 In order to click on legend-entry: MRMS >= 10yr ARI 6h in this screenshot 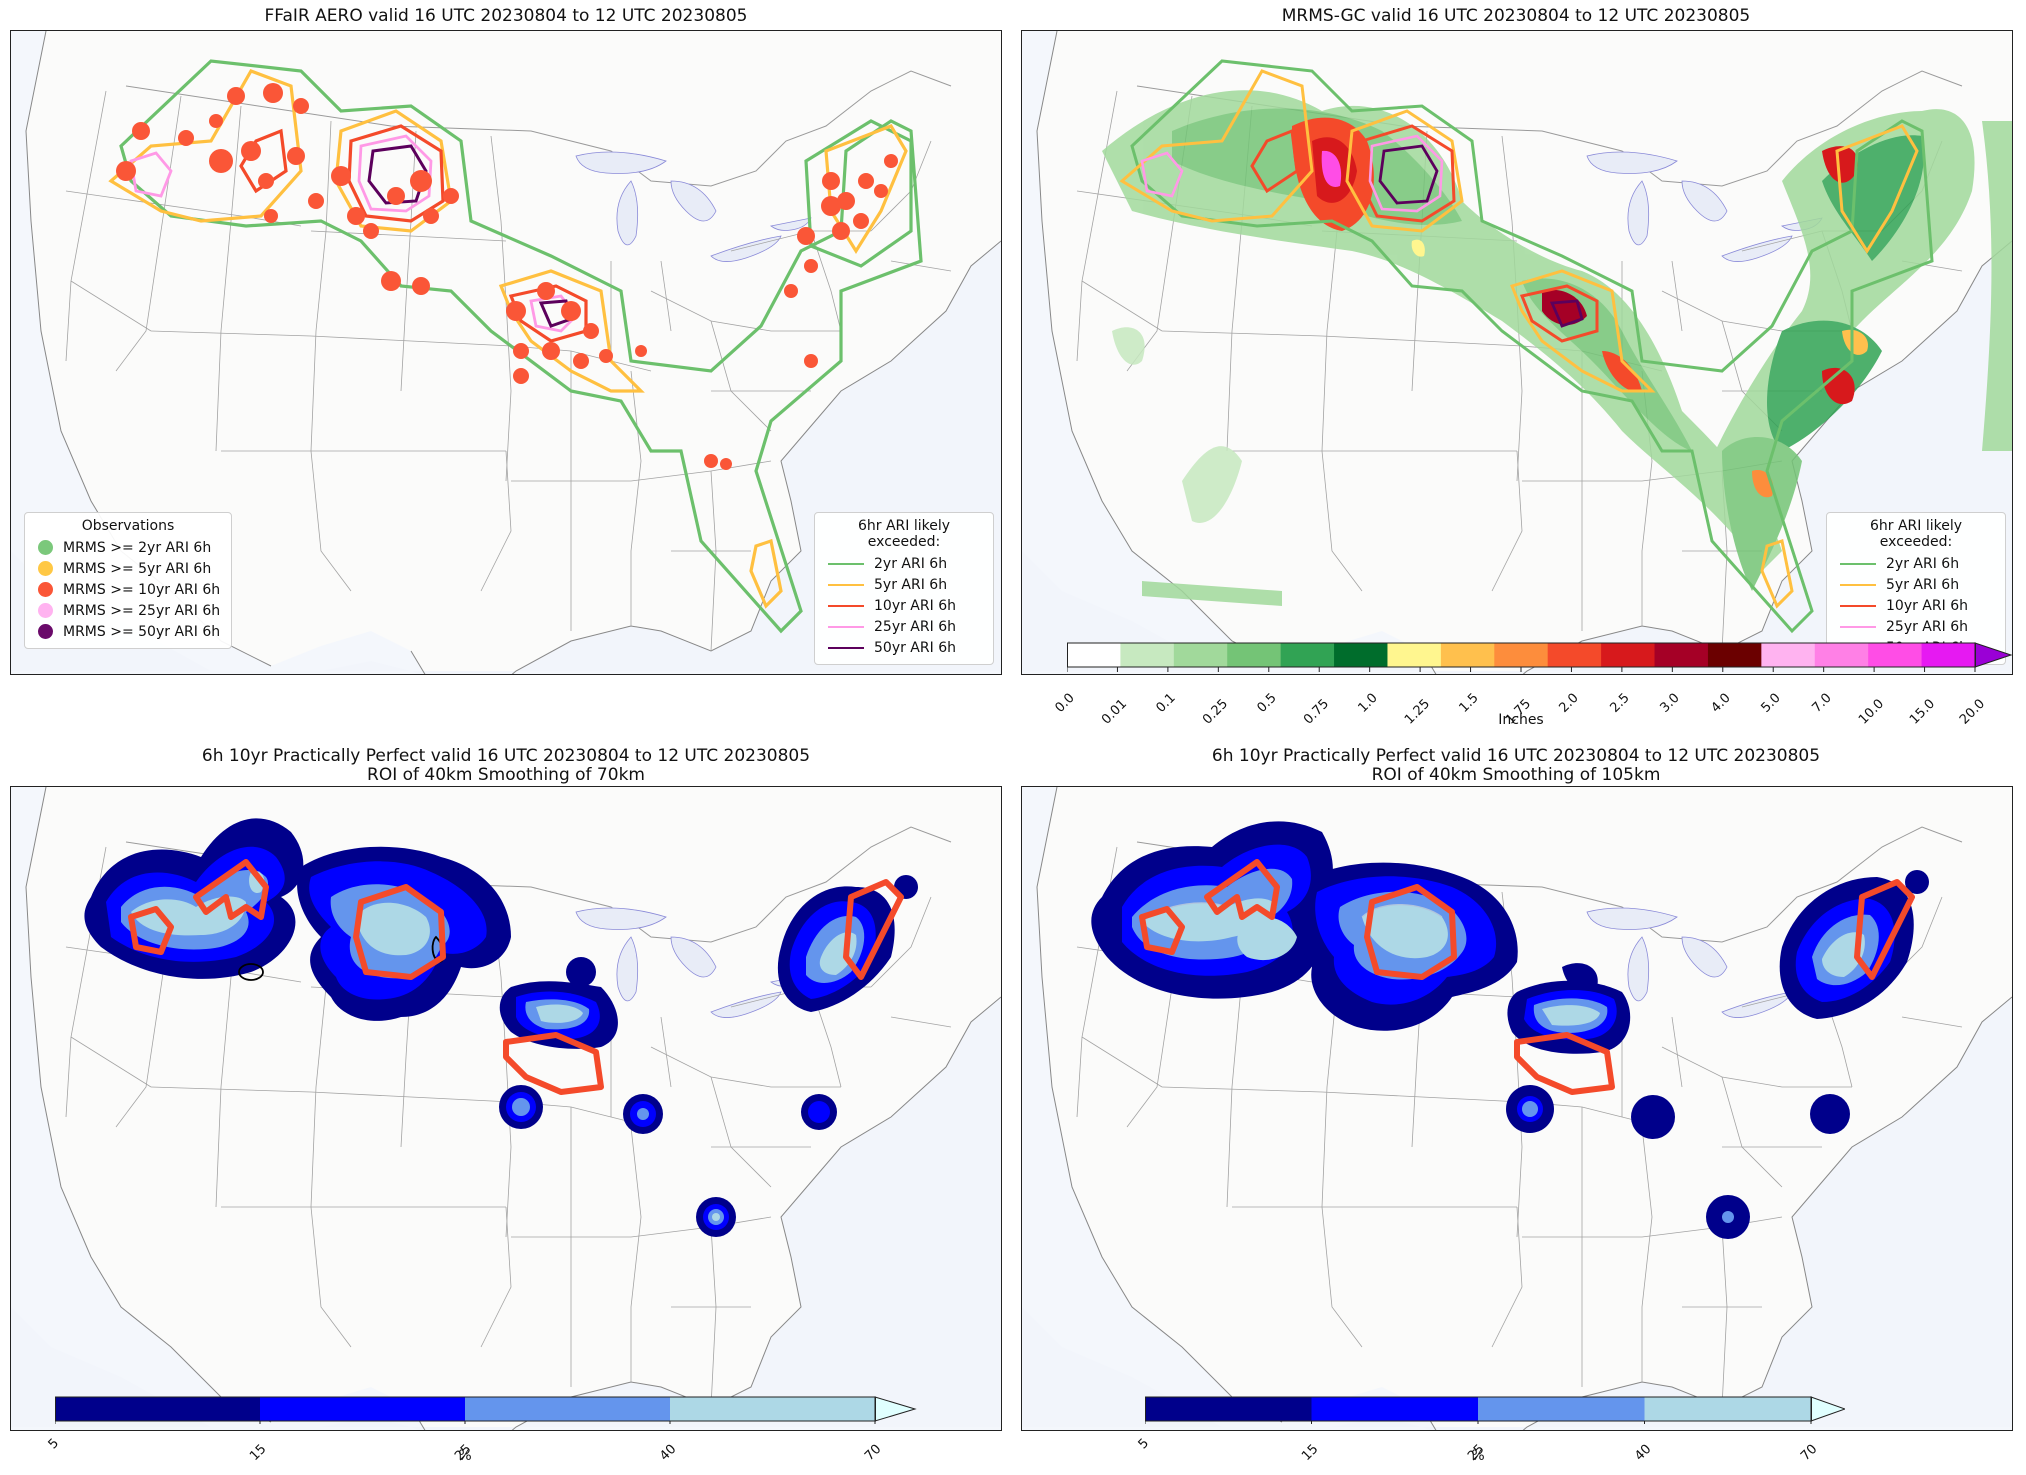, I will do `click(128, 589)`.